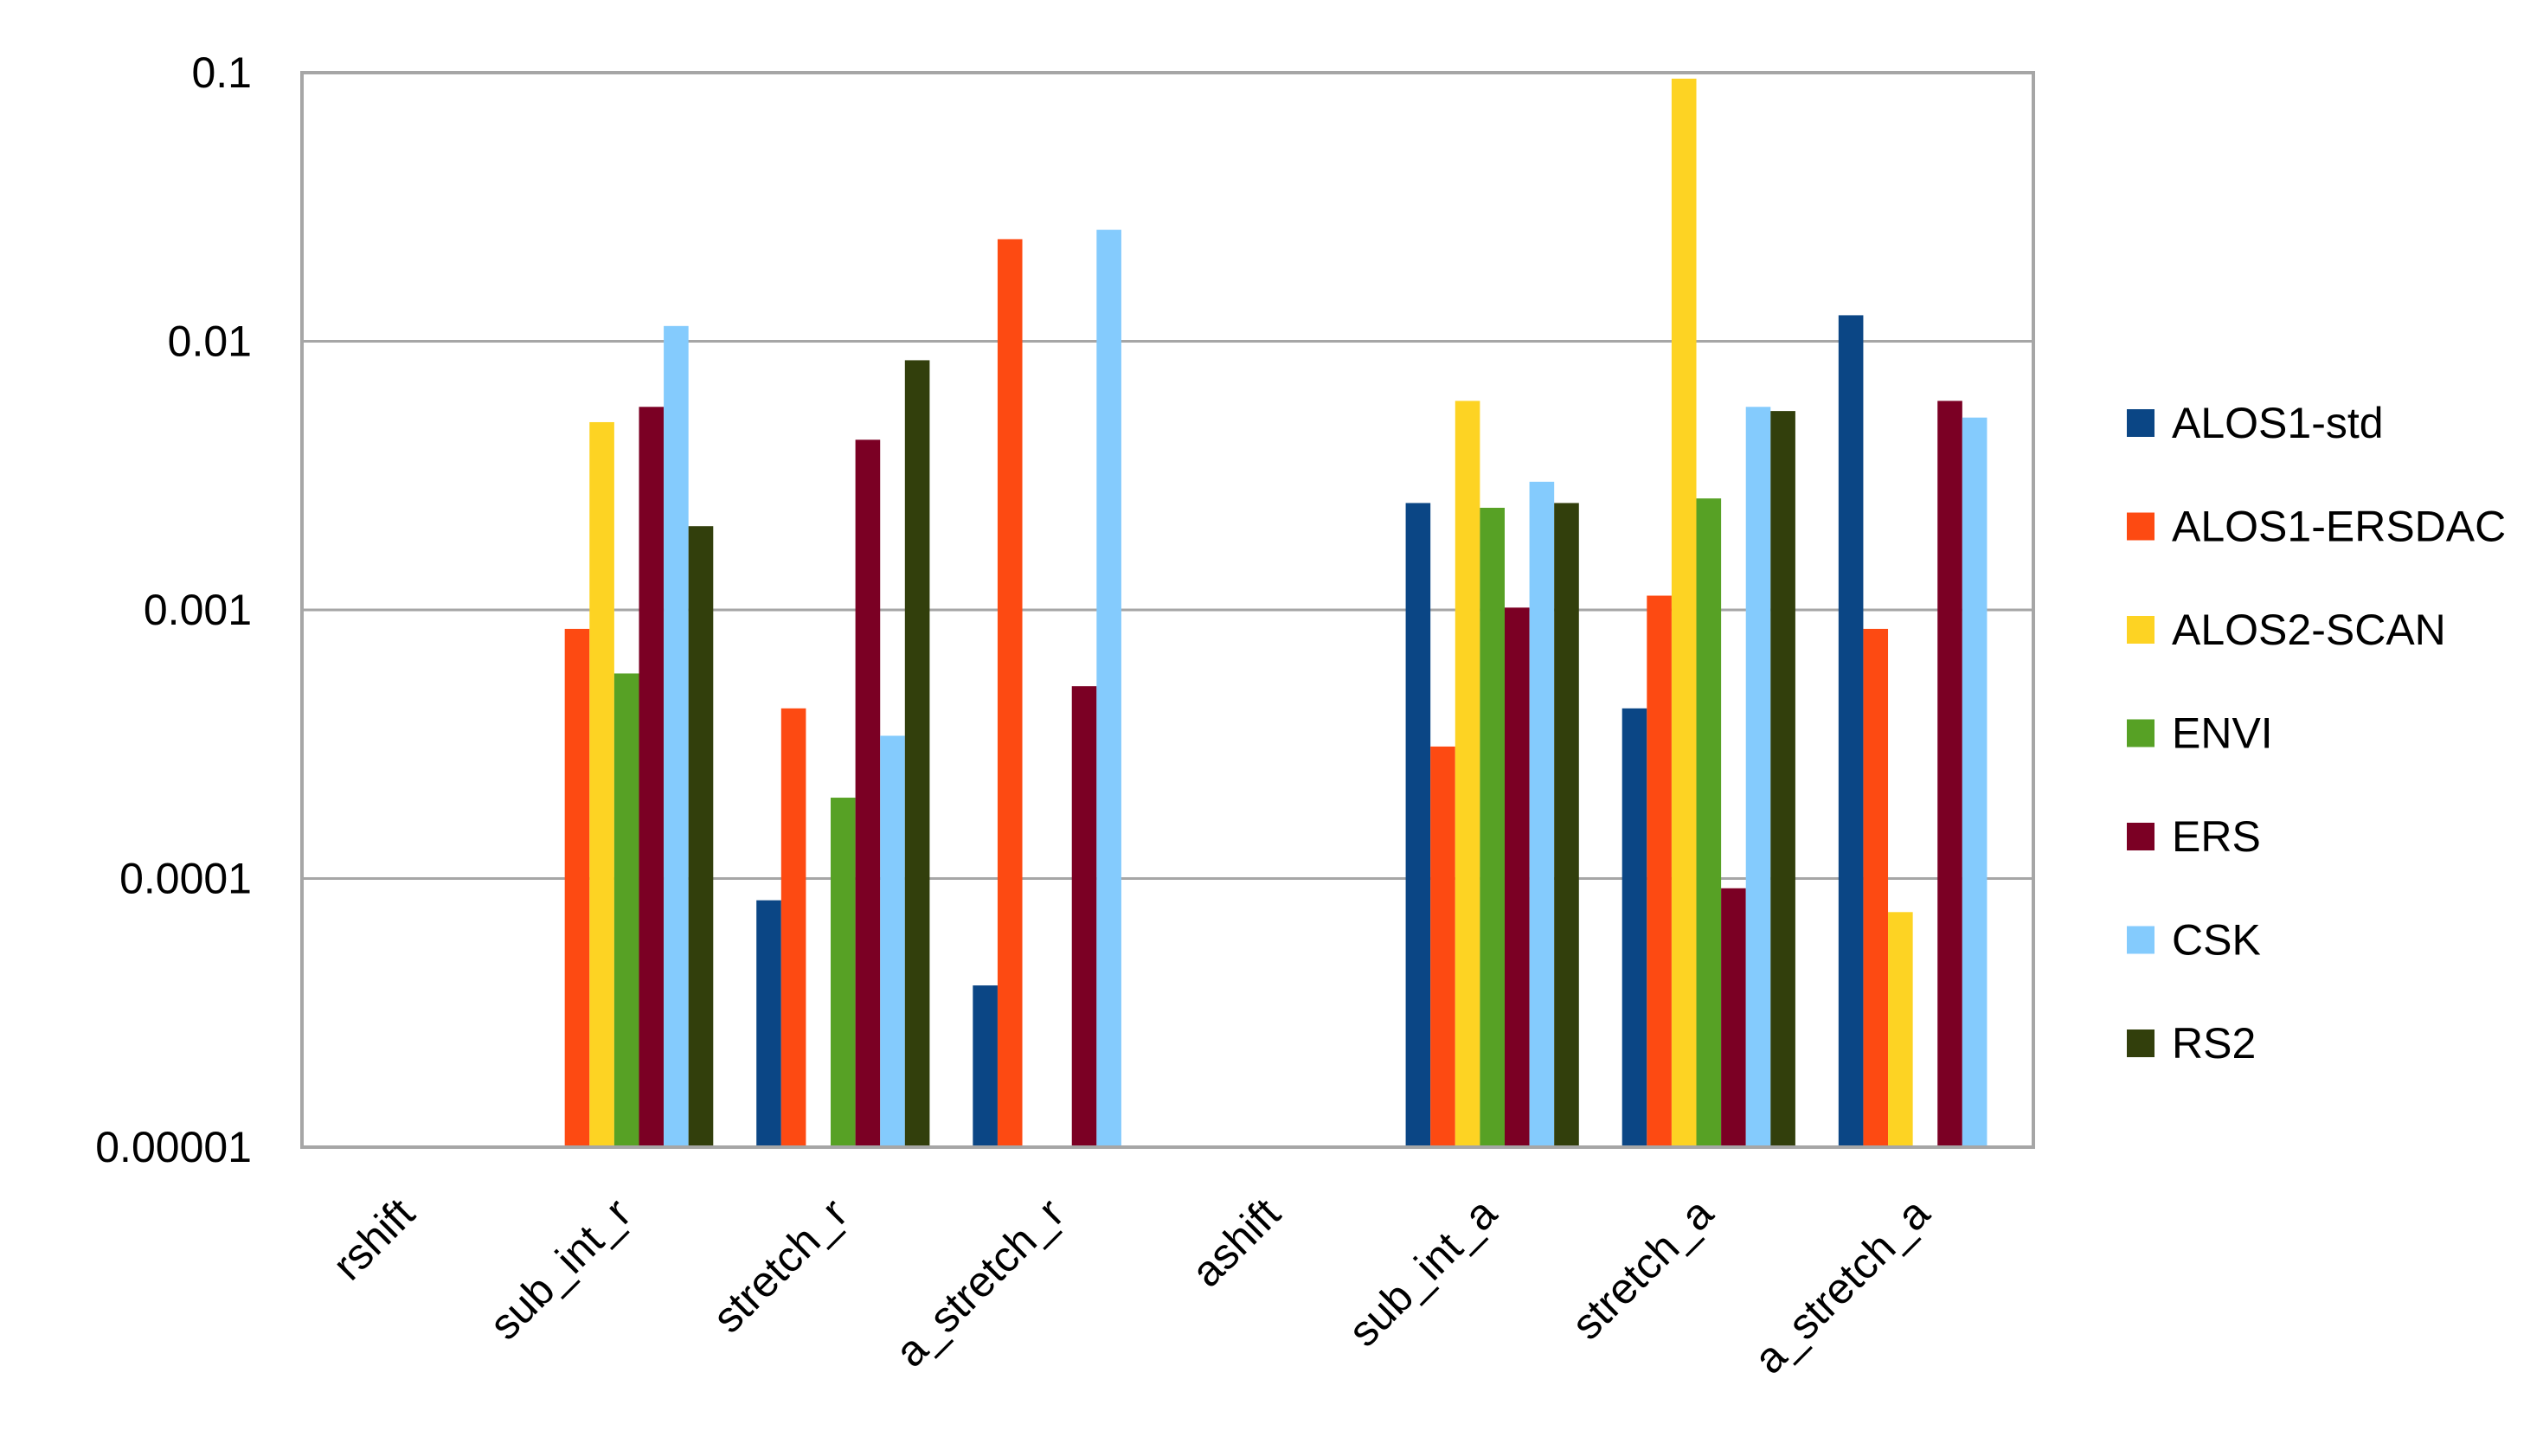 Image resolution: width=2543 pixels, height=1456 pixels. I want to click on y-tick-label: 0.001, so click(198, 610).